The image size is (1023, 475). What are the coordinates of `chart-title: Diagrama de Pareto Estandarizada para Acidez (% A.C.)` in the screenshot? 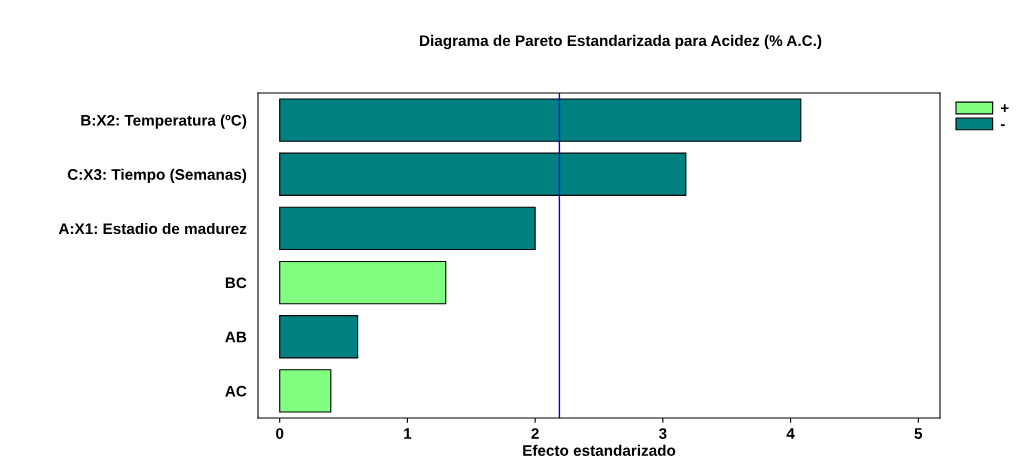 It's located at (621, 42).